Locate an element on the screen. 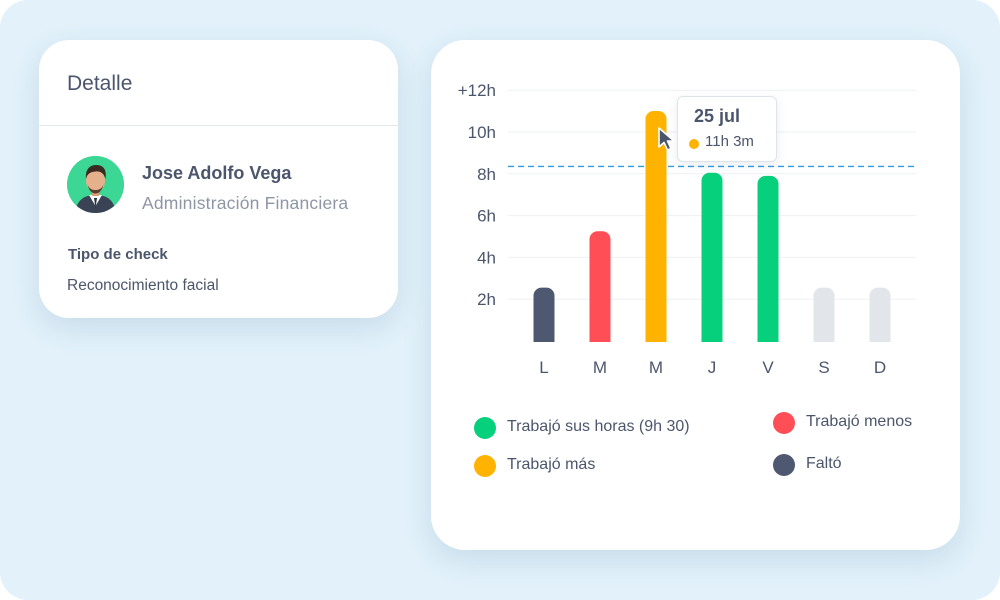  detail-title: Detalle is located at coordinates (100, 83).